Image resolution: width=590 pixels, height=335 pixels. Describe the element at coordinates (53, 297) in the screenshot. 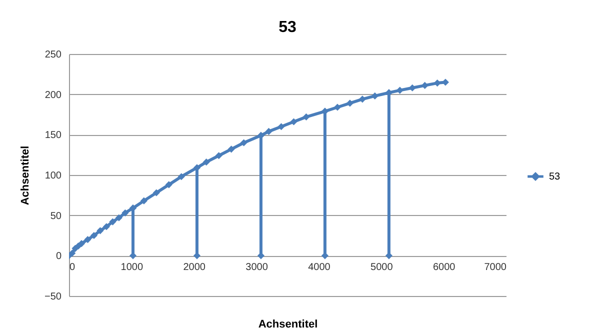

I see `y-tick-label: −50` at that location.